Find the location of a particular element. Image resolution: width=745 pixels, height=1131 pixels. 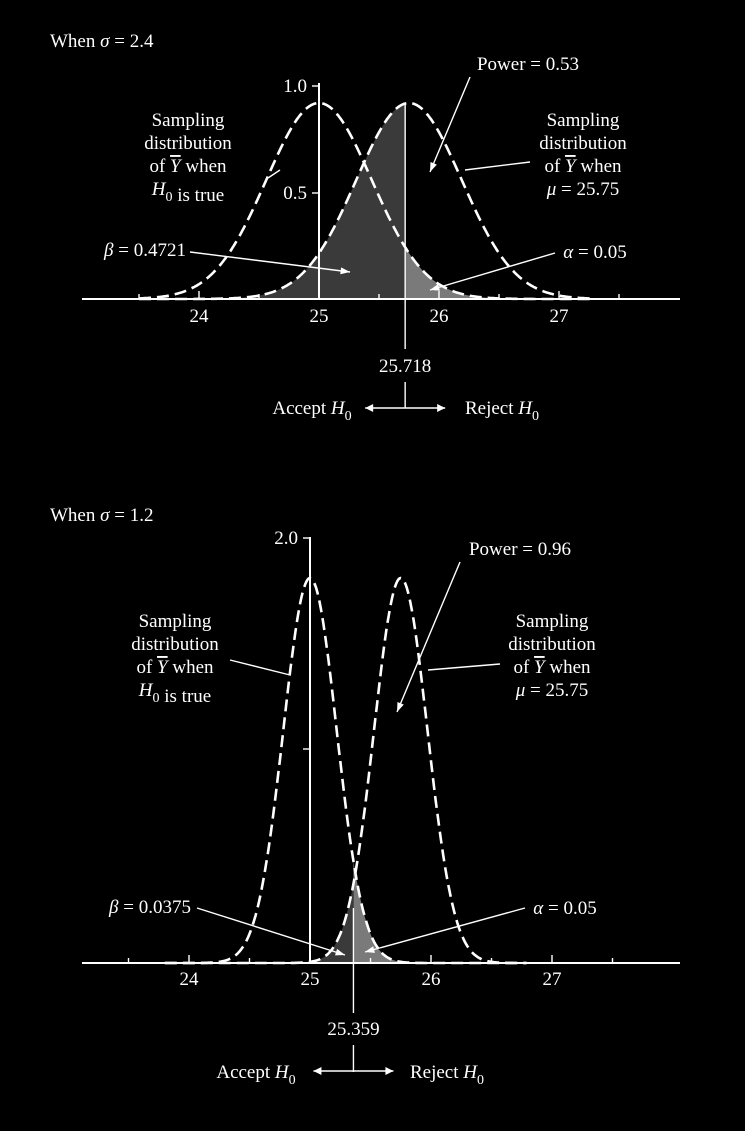

null-distribution-curve is located at coordinates (366, 201).